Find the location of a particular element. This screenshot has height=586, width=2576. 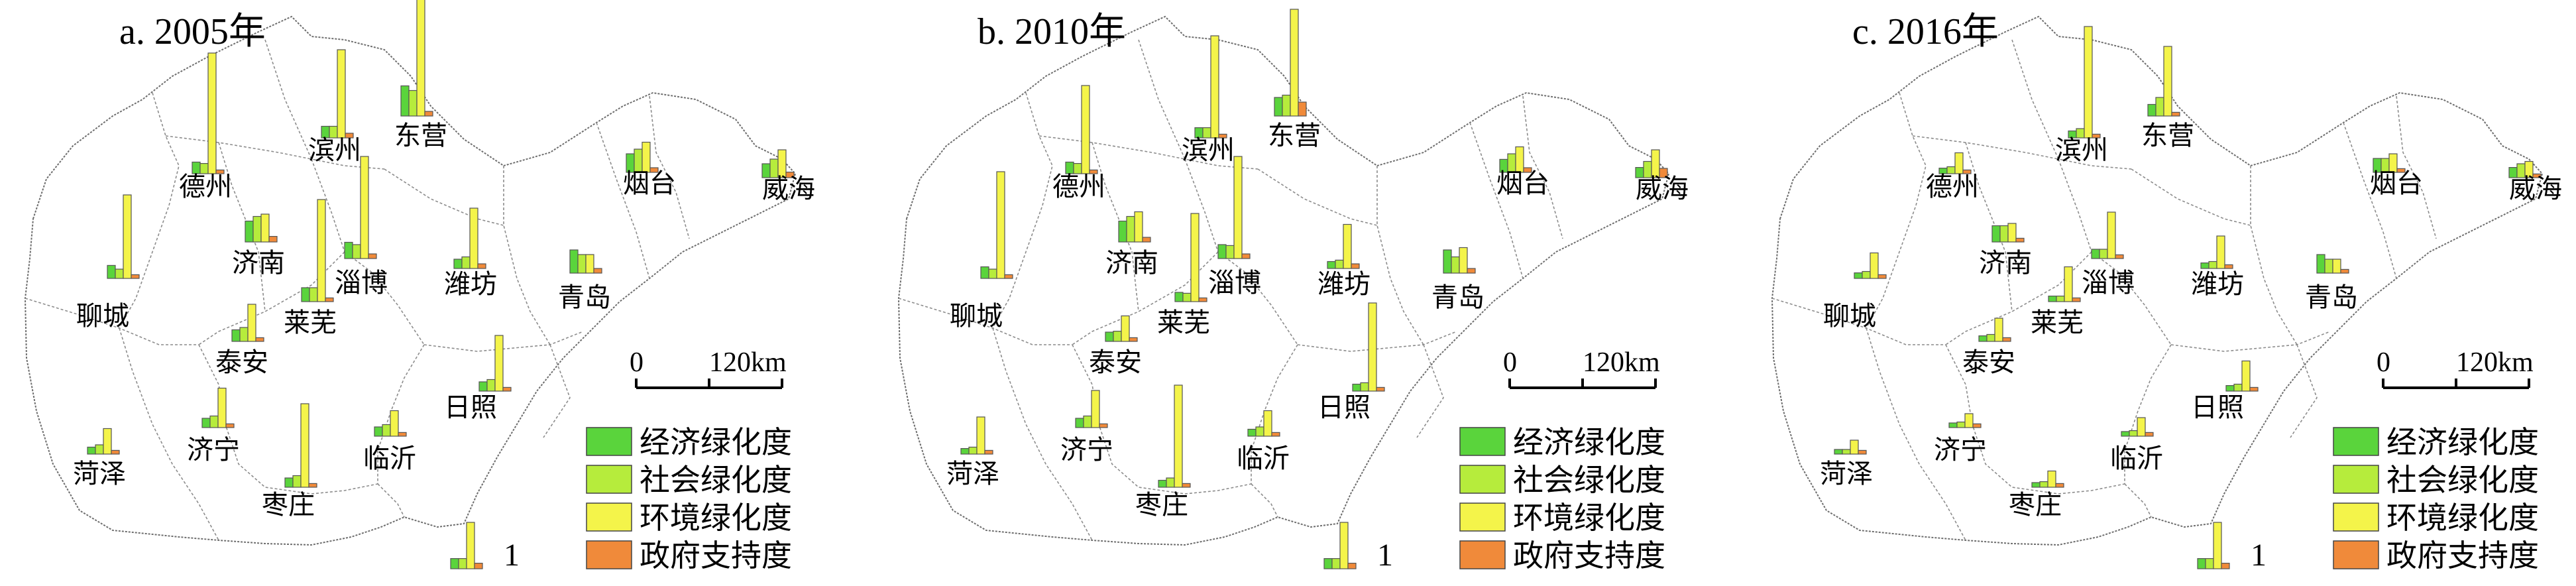

city-label: 潍坊 is located at coordinates (1344, 284).